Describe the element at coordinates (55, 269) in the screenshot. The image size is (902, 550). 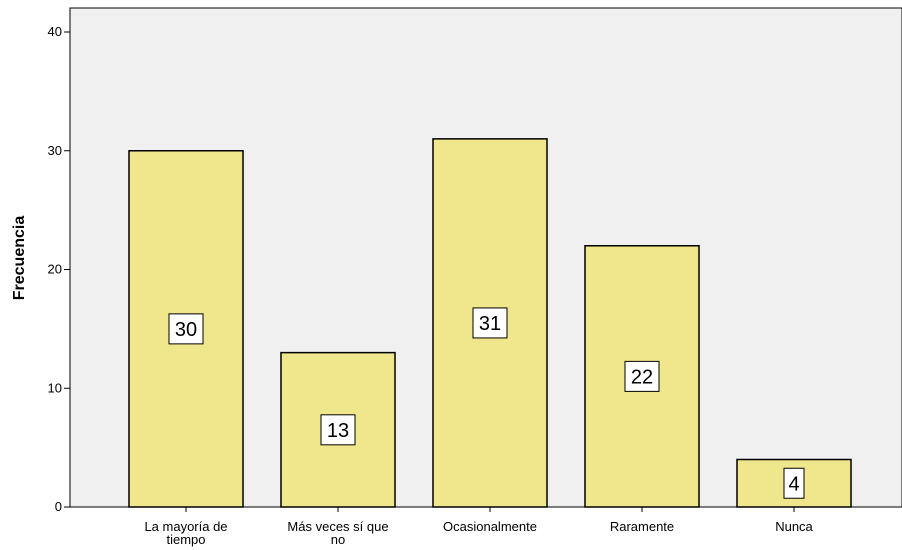
I see `y-tick-label: 20` at that location.